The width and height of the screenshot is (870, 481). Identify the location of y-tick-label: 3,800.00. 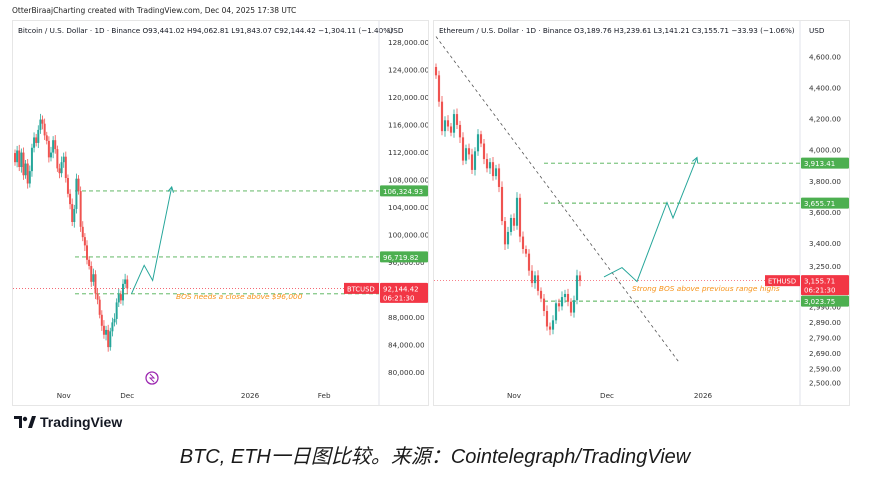
(825, 181).